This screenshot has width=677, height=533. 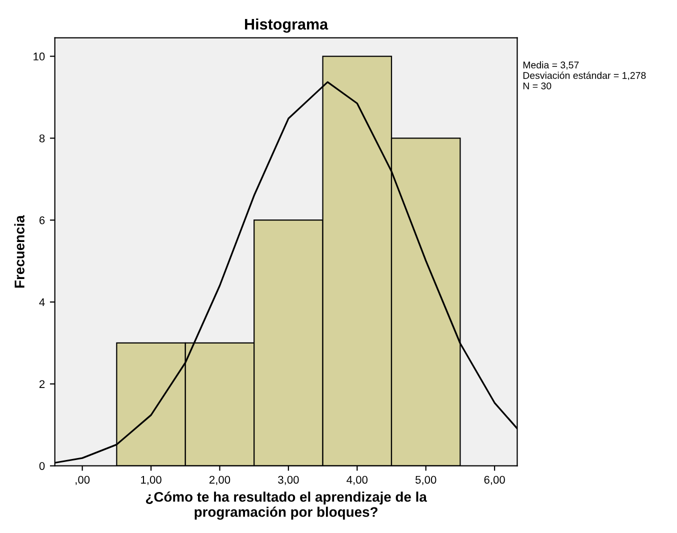 What do you see at coordinates (286, 505) in the screenshot?
I see `x-axis-title: ¿Cómo te ha resultado el aprendizaje de la programación por bloques?` at bounding box center [286, 505].